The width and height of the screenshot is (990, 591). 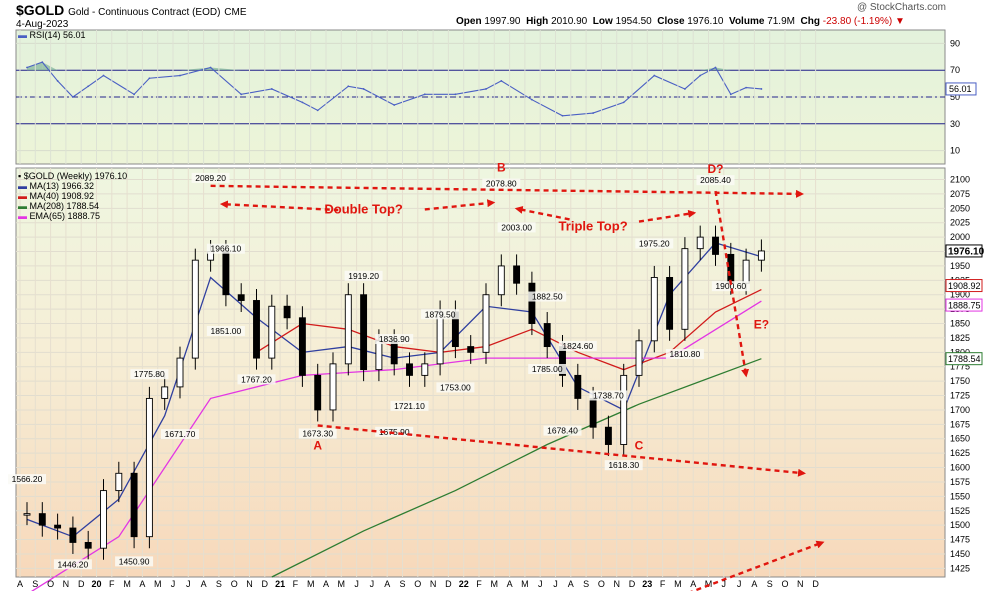 I want to click on right-value-label-2: 1888.75, so click(x=964, y=306).